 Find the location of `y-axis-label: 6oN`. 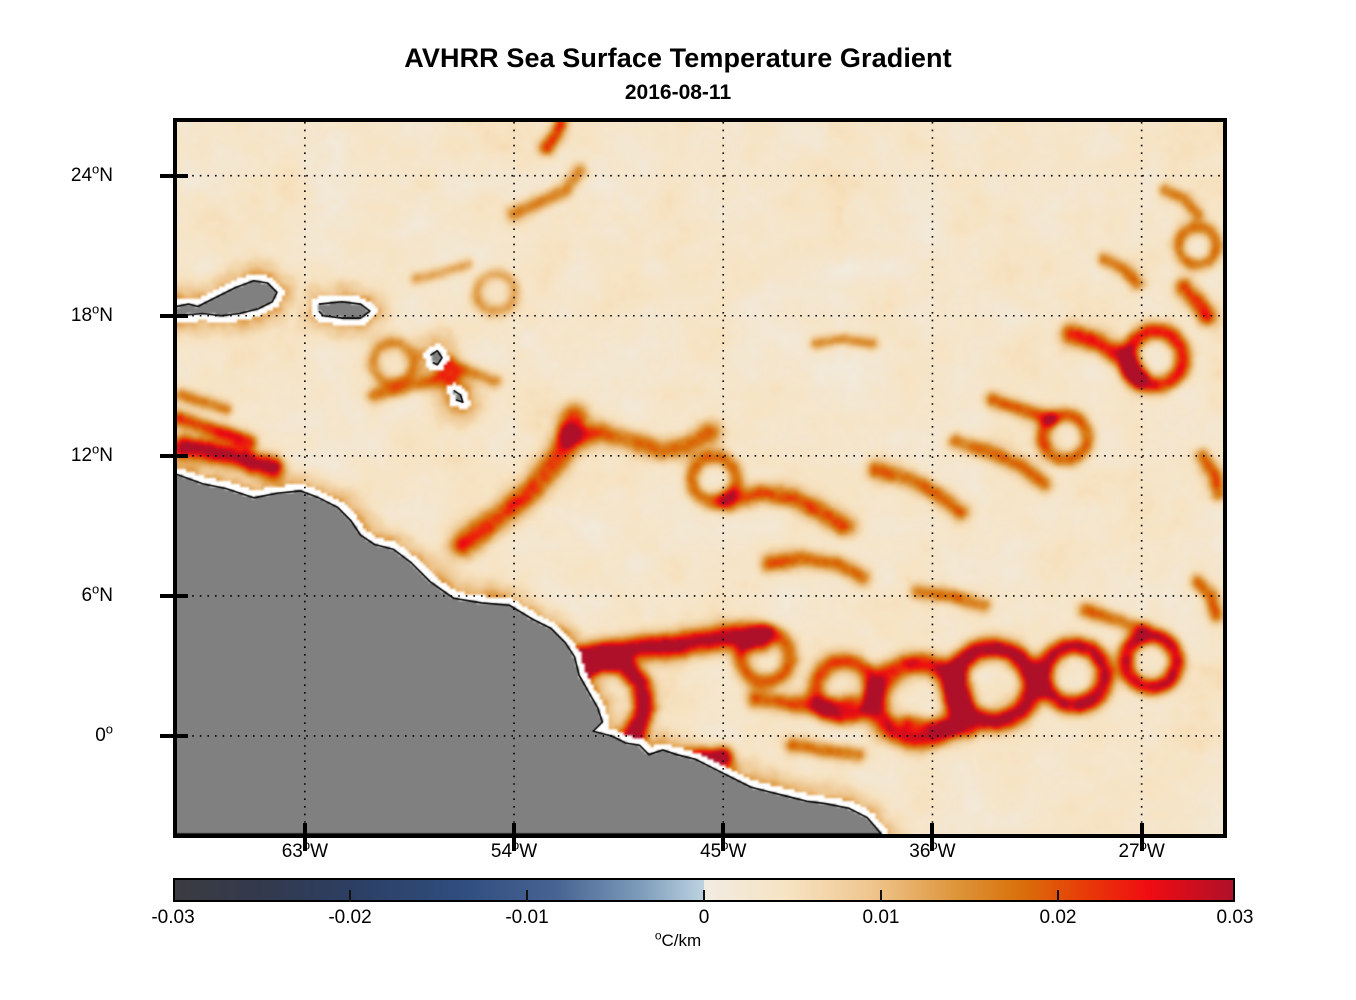

y-axis-label: 6oN is located at coordinates (97, 593).